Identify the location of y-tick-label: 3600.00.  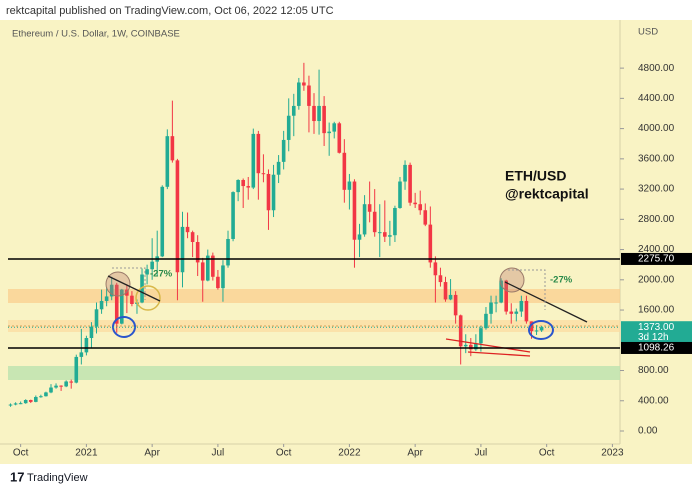
(656, 158).